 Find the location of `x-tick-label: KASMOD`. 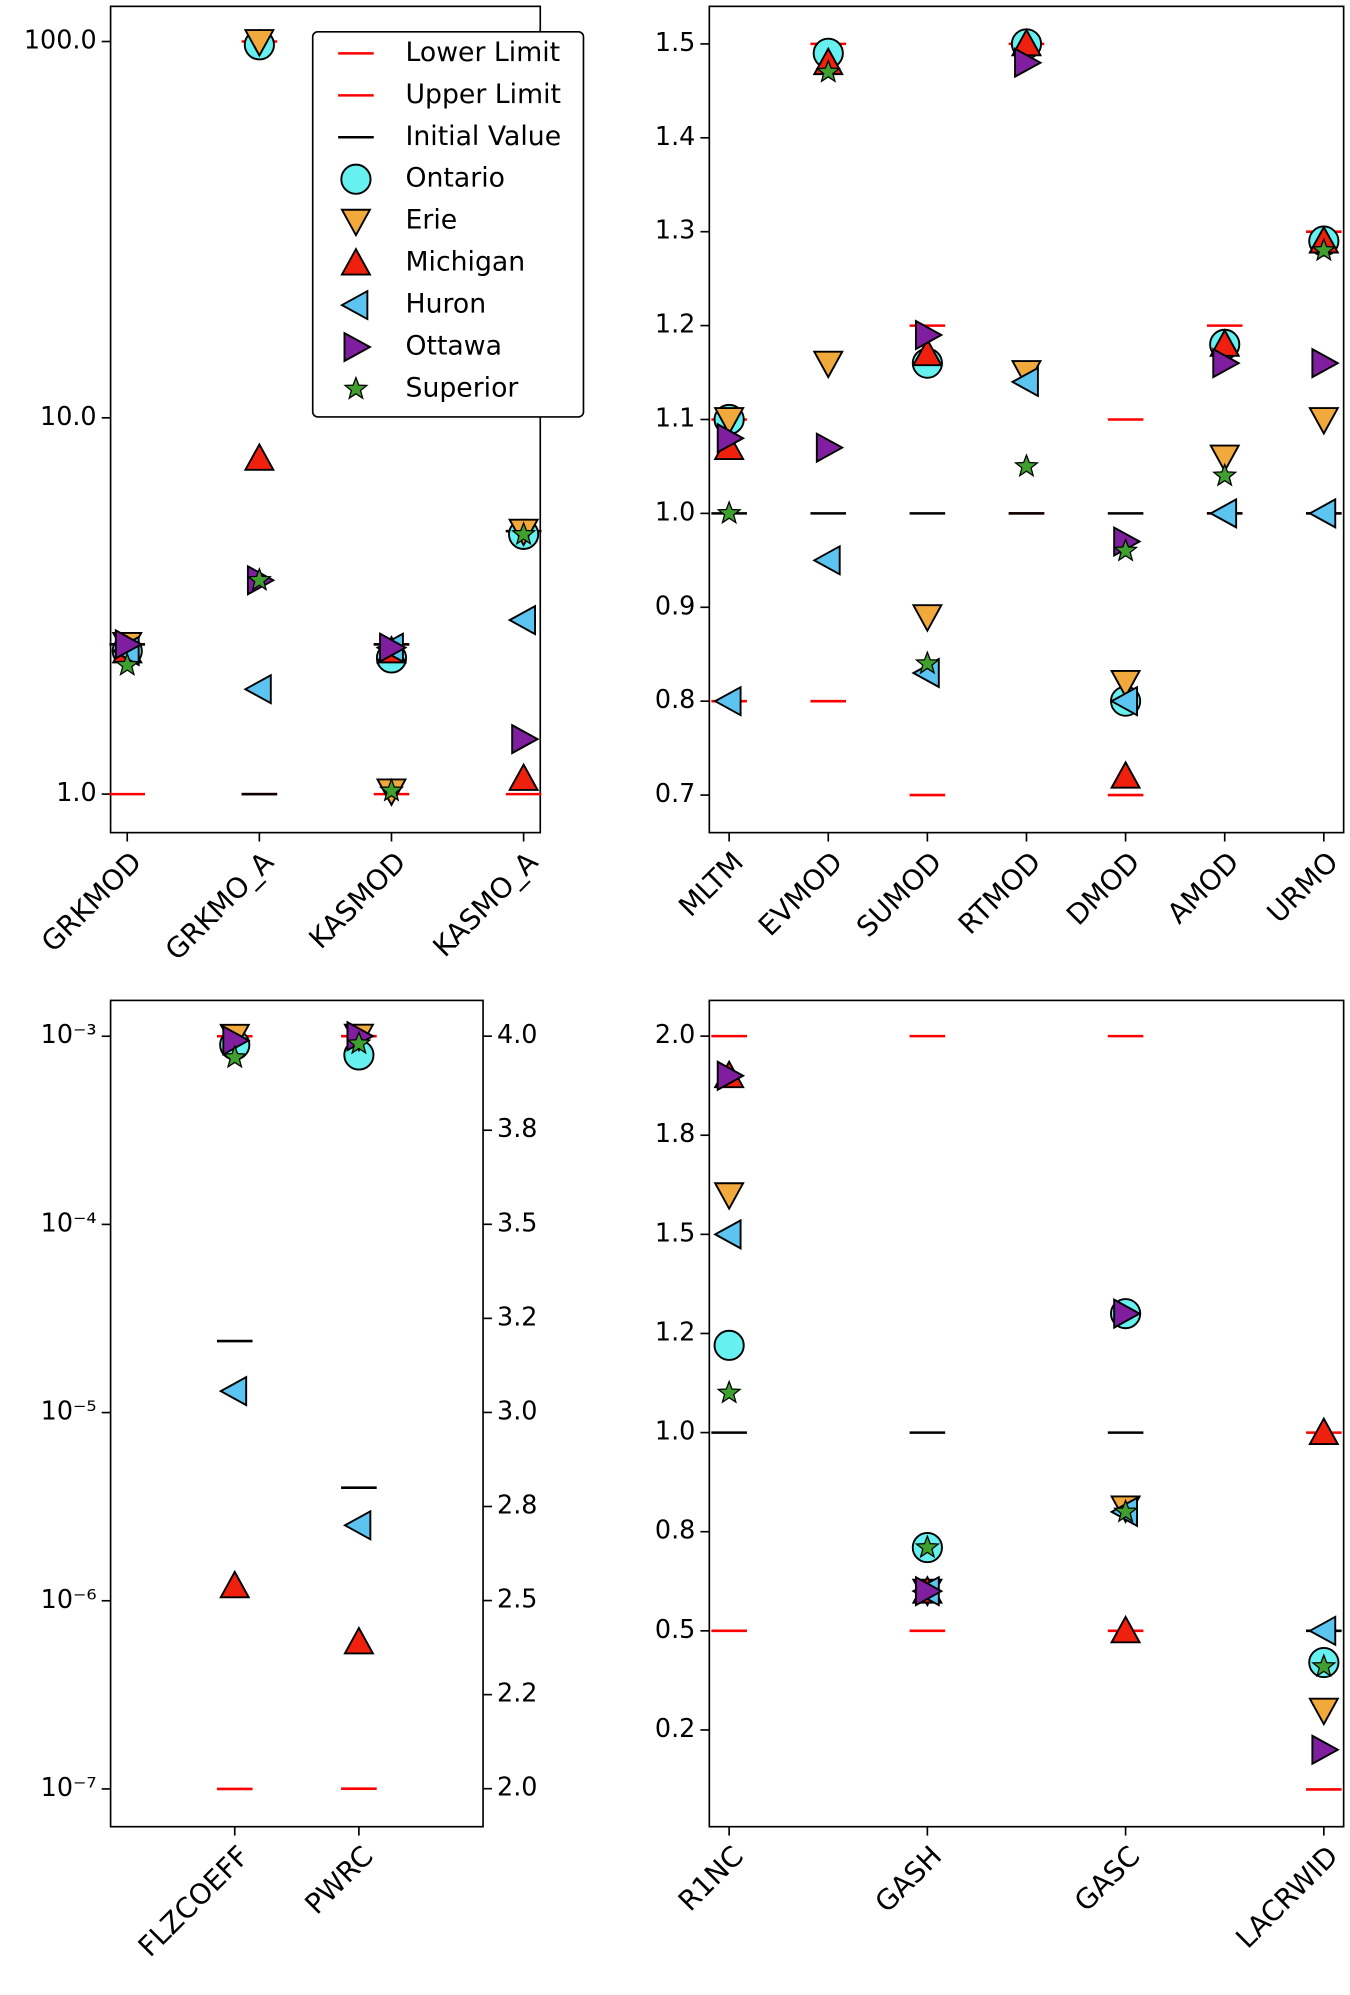

x-tick-label: KASMOD is located at coordinates (357, 900).